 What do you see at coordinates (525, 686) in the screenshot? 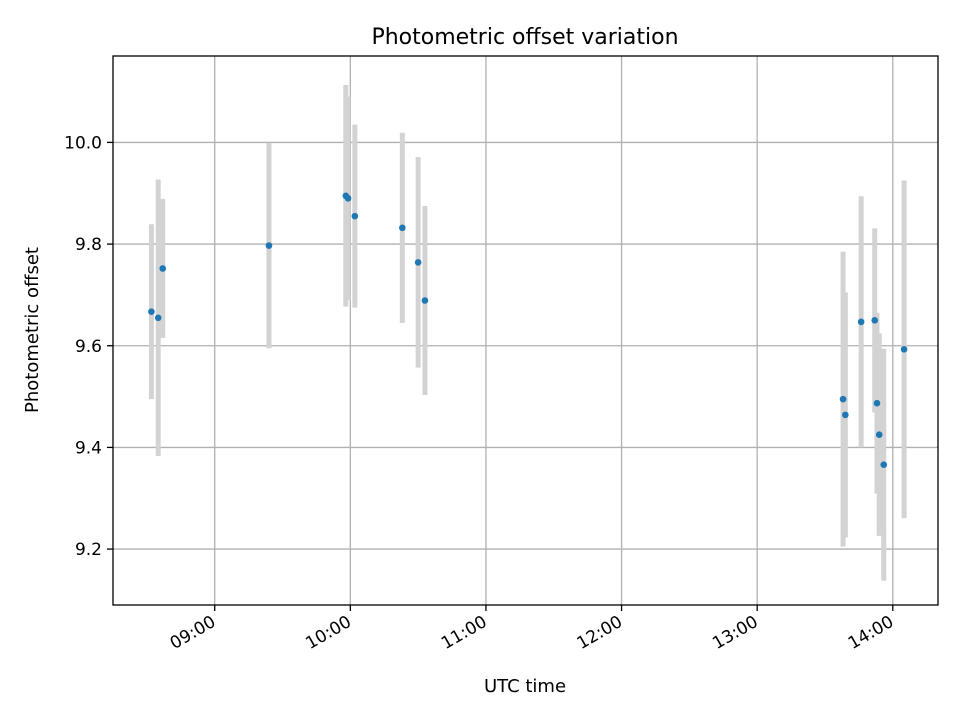
I see `x-axis-label: UTC time` at bounding box center [525, 686].